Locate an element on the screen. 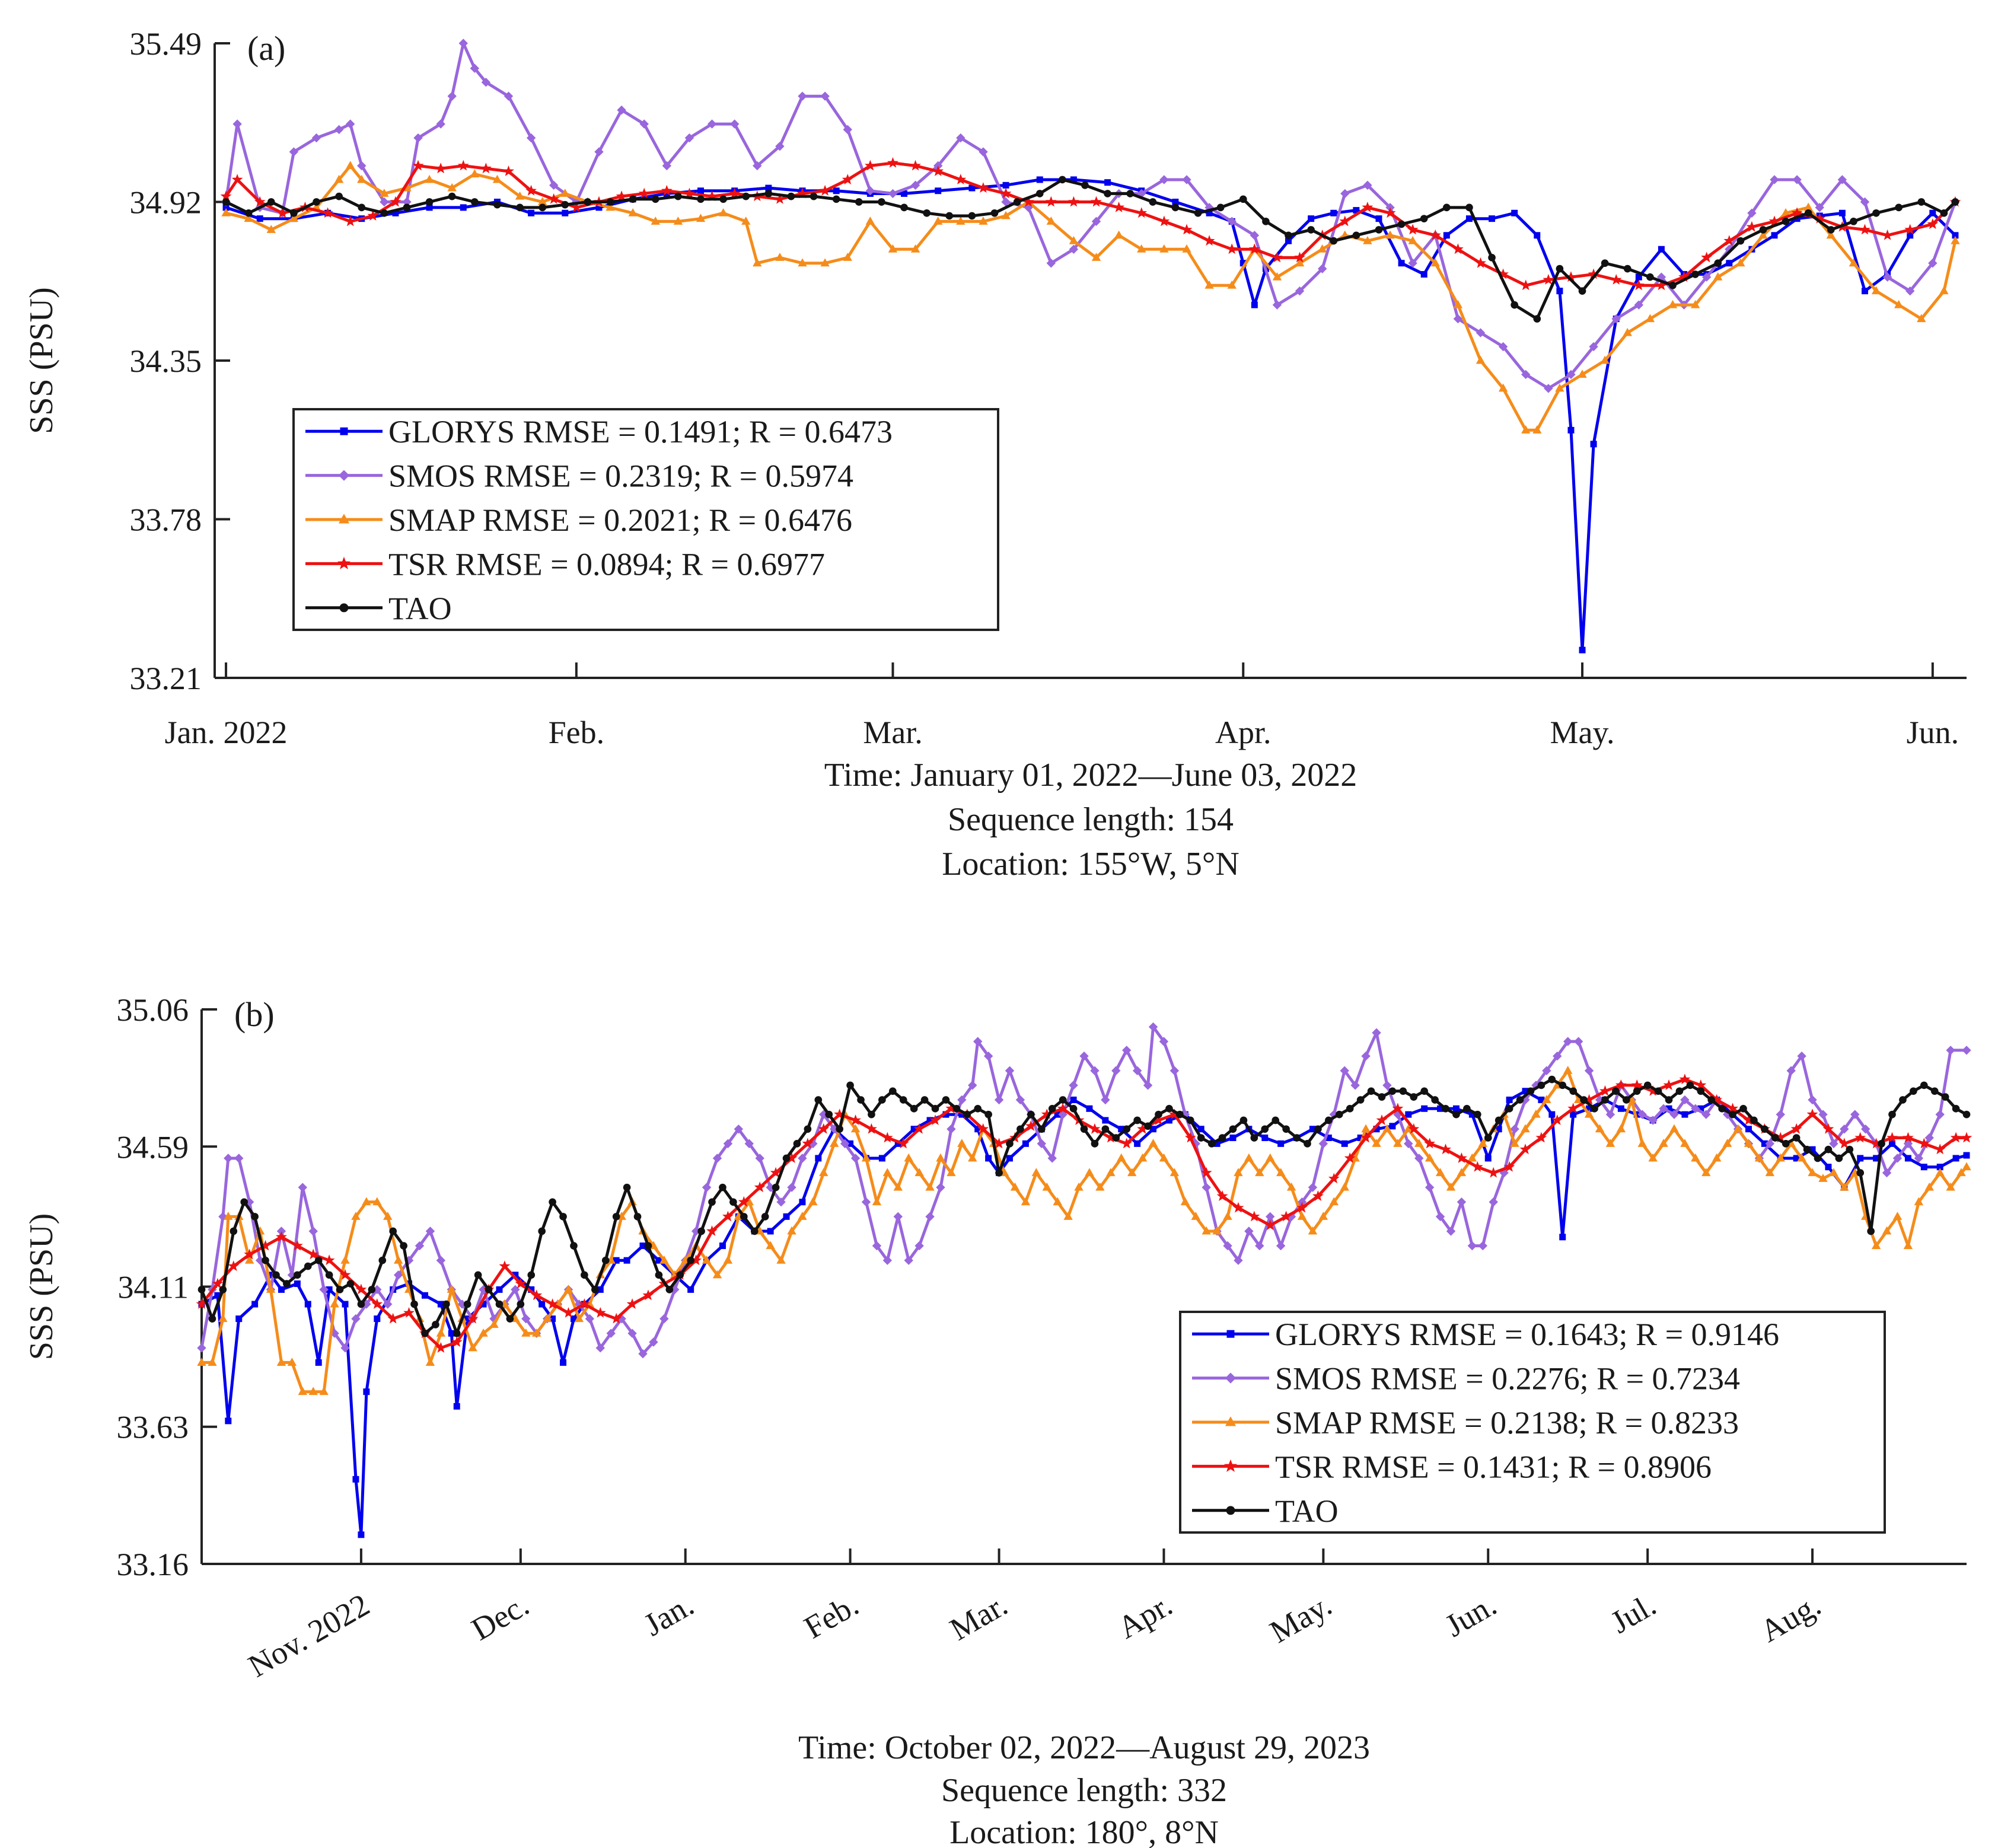 The image size is (1998, 1848). series-line is located at coordinates (1091, 298).